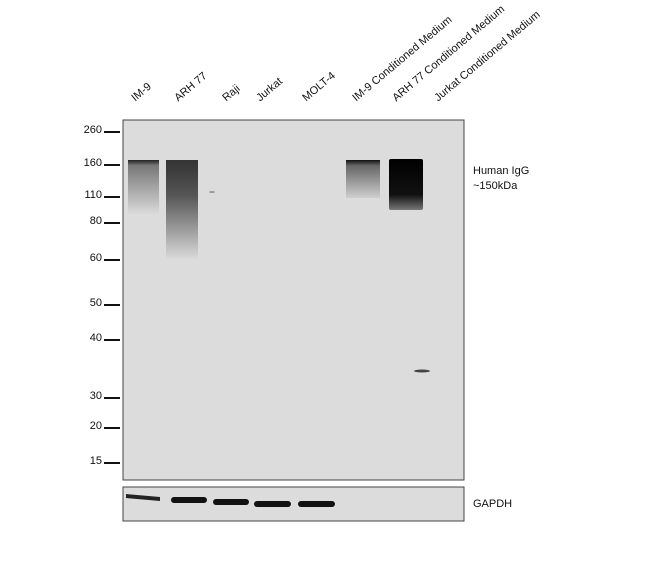 The image size is (650, 580). What do you see at coordinates (501, 171) in the screenshot?
I see `target-label: Human IgG` at bounding box center [501, 171].